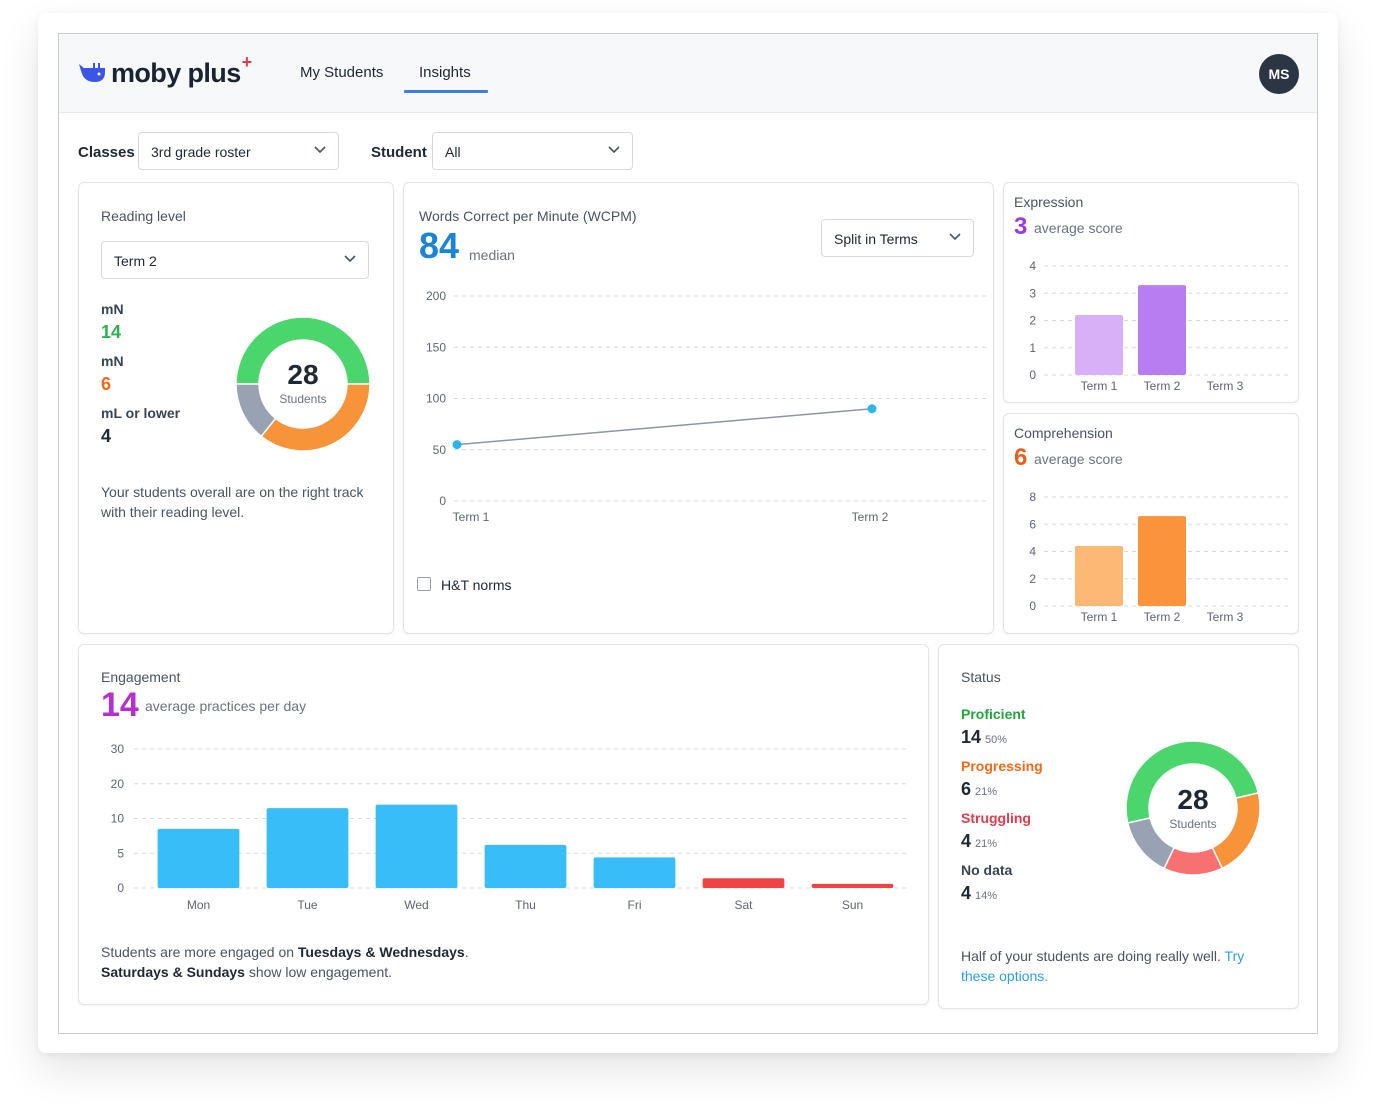  What do you see at coordinates (436, 296) in the screenshot?
I see `wcpm-tick-label: 200` at bounding box center [436, 296].